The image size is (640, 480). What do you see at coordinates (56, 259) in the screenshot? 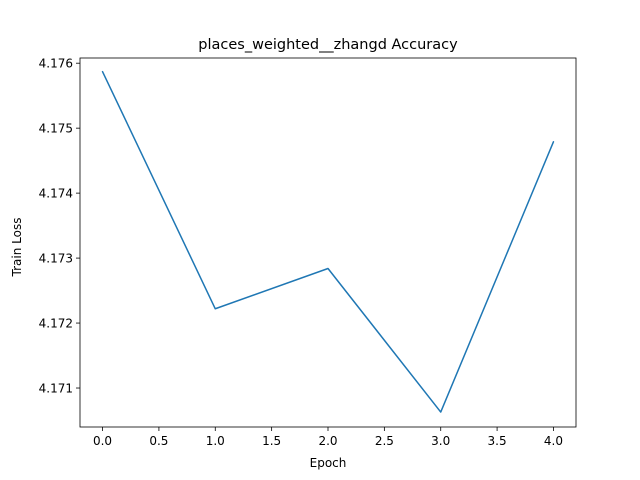
I see `y-tick-label: 4.173` at bounding box center [56, 259].